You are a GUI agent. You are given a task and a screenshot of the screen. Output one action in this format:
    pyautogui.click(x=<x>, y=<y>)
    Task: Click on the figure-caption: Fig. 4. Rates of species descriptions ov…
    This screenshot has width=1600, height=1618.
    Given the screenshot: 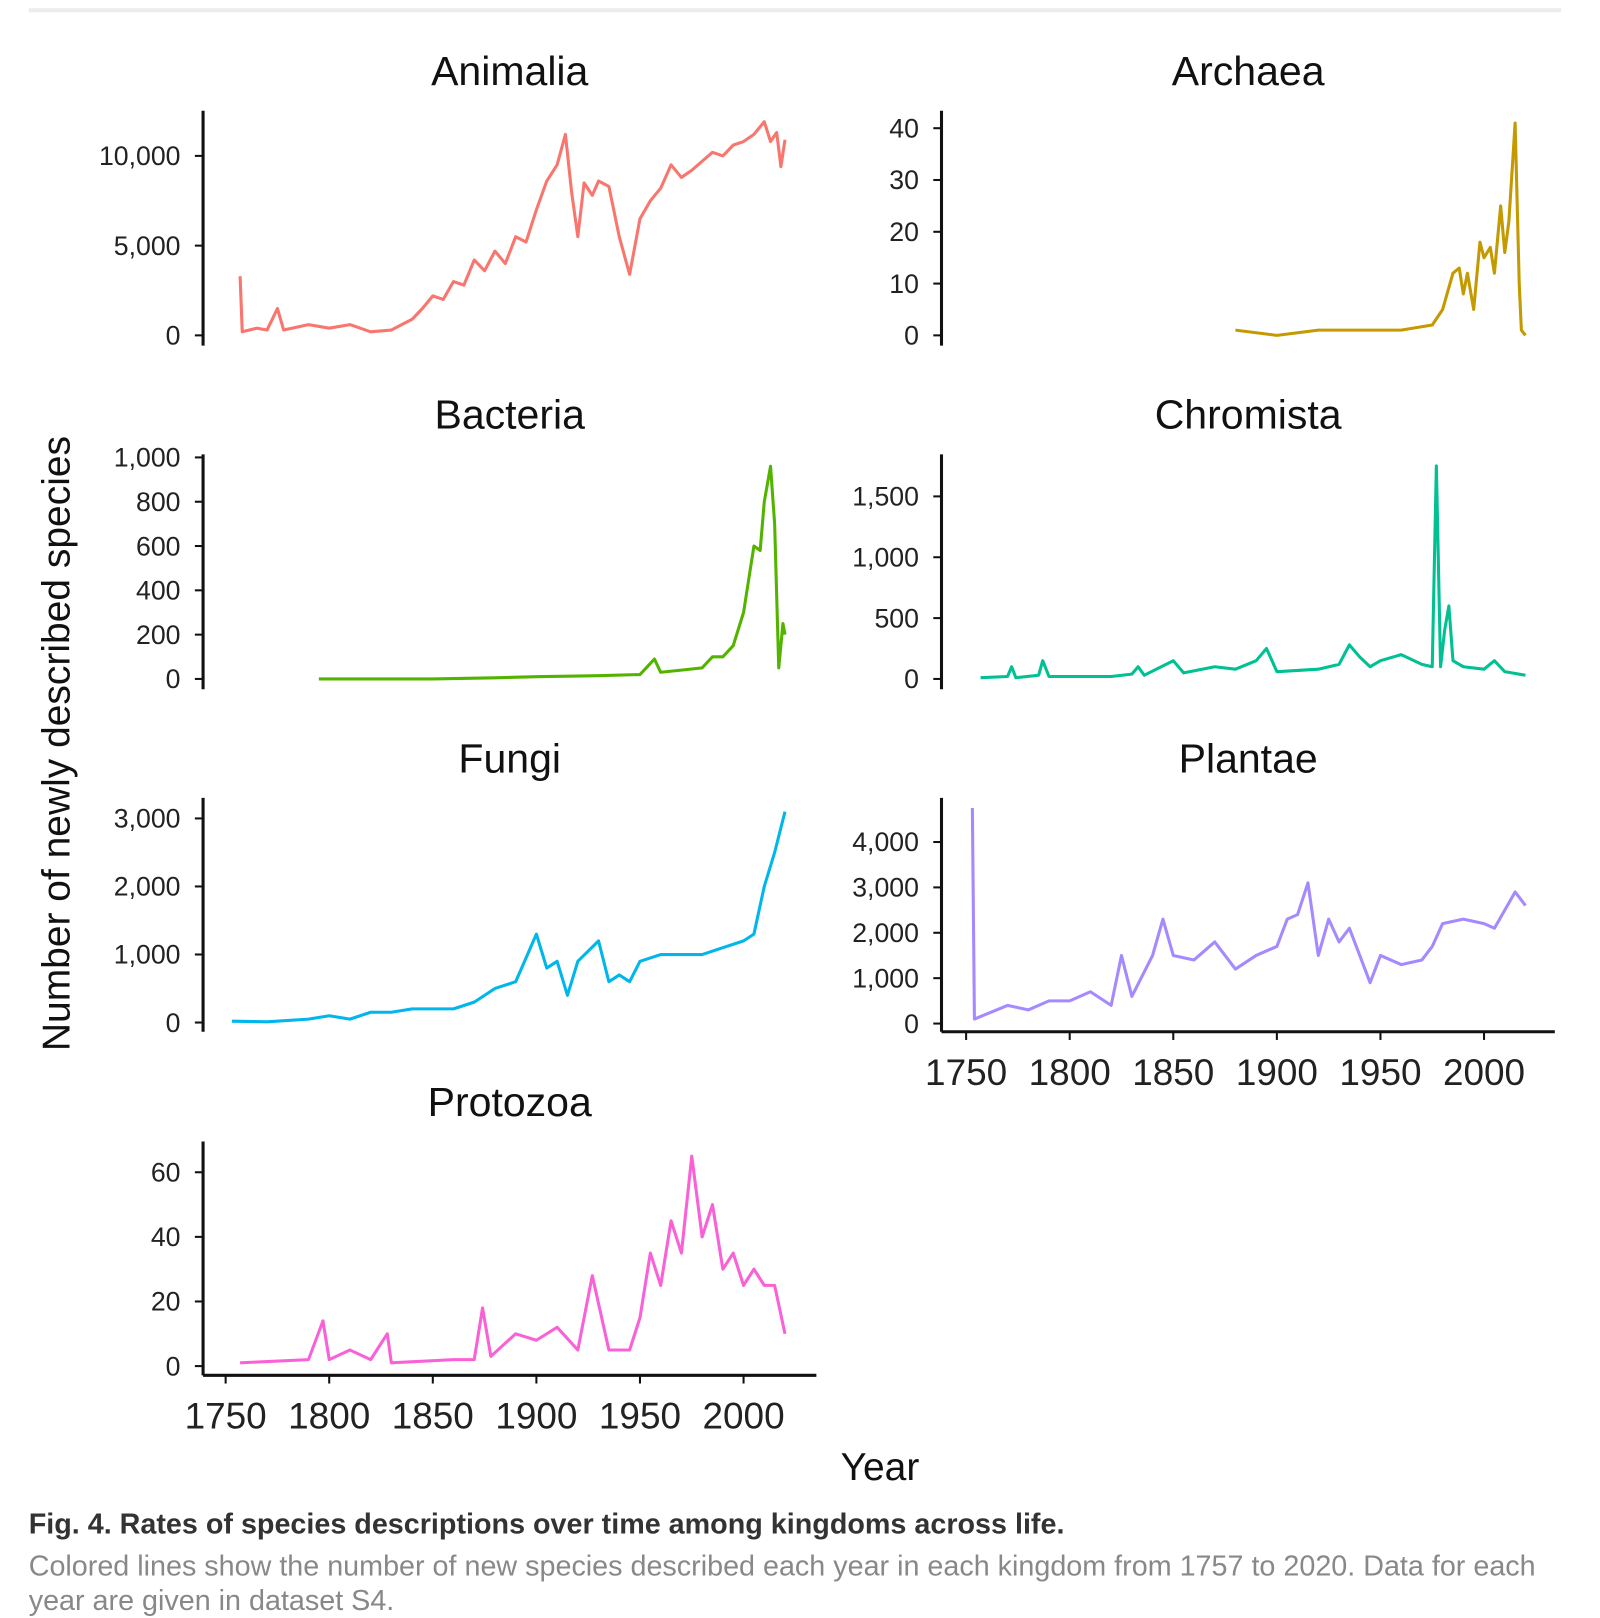 What is the action you would take?
    pyautogui.click(x=798, y=1563)
    